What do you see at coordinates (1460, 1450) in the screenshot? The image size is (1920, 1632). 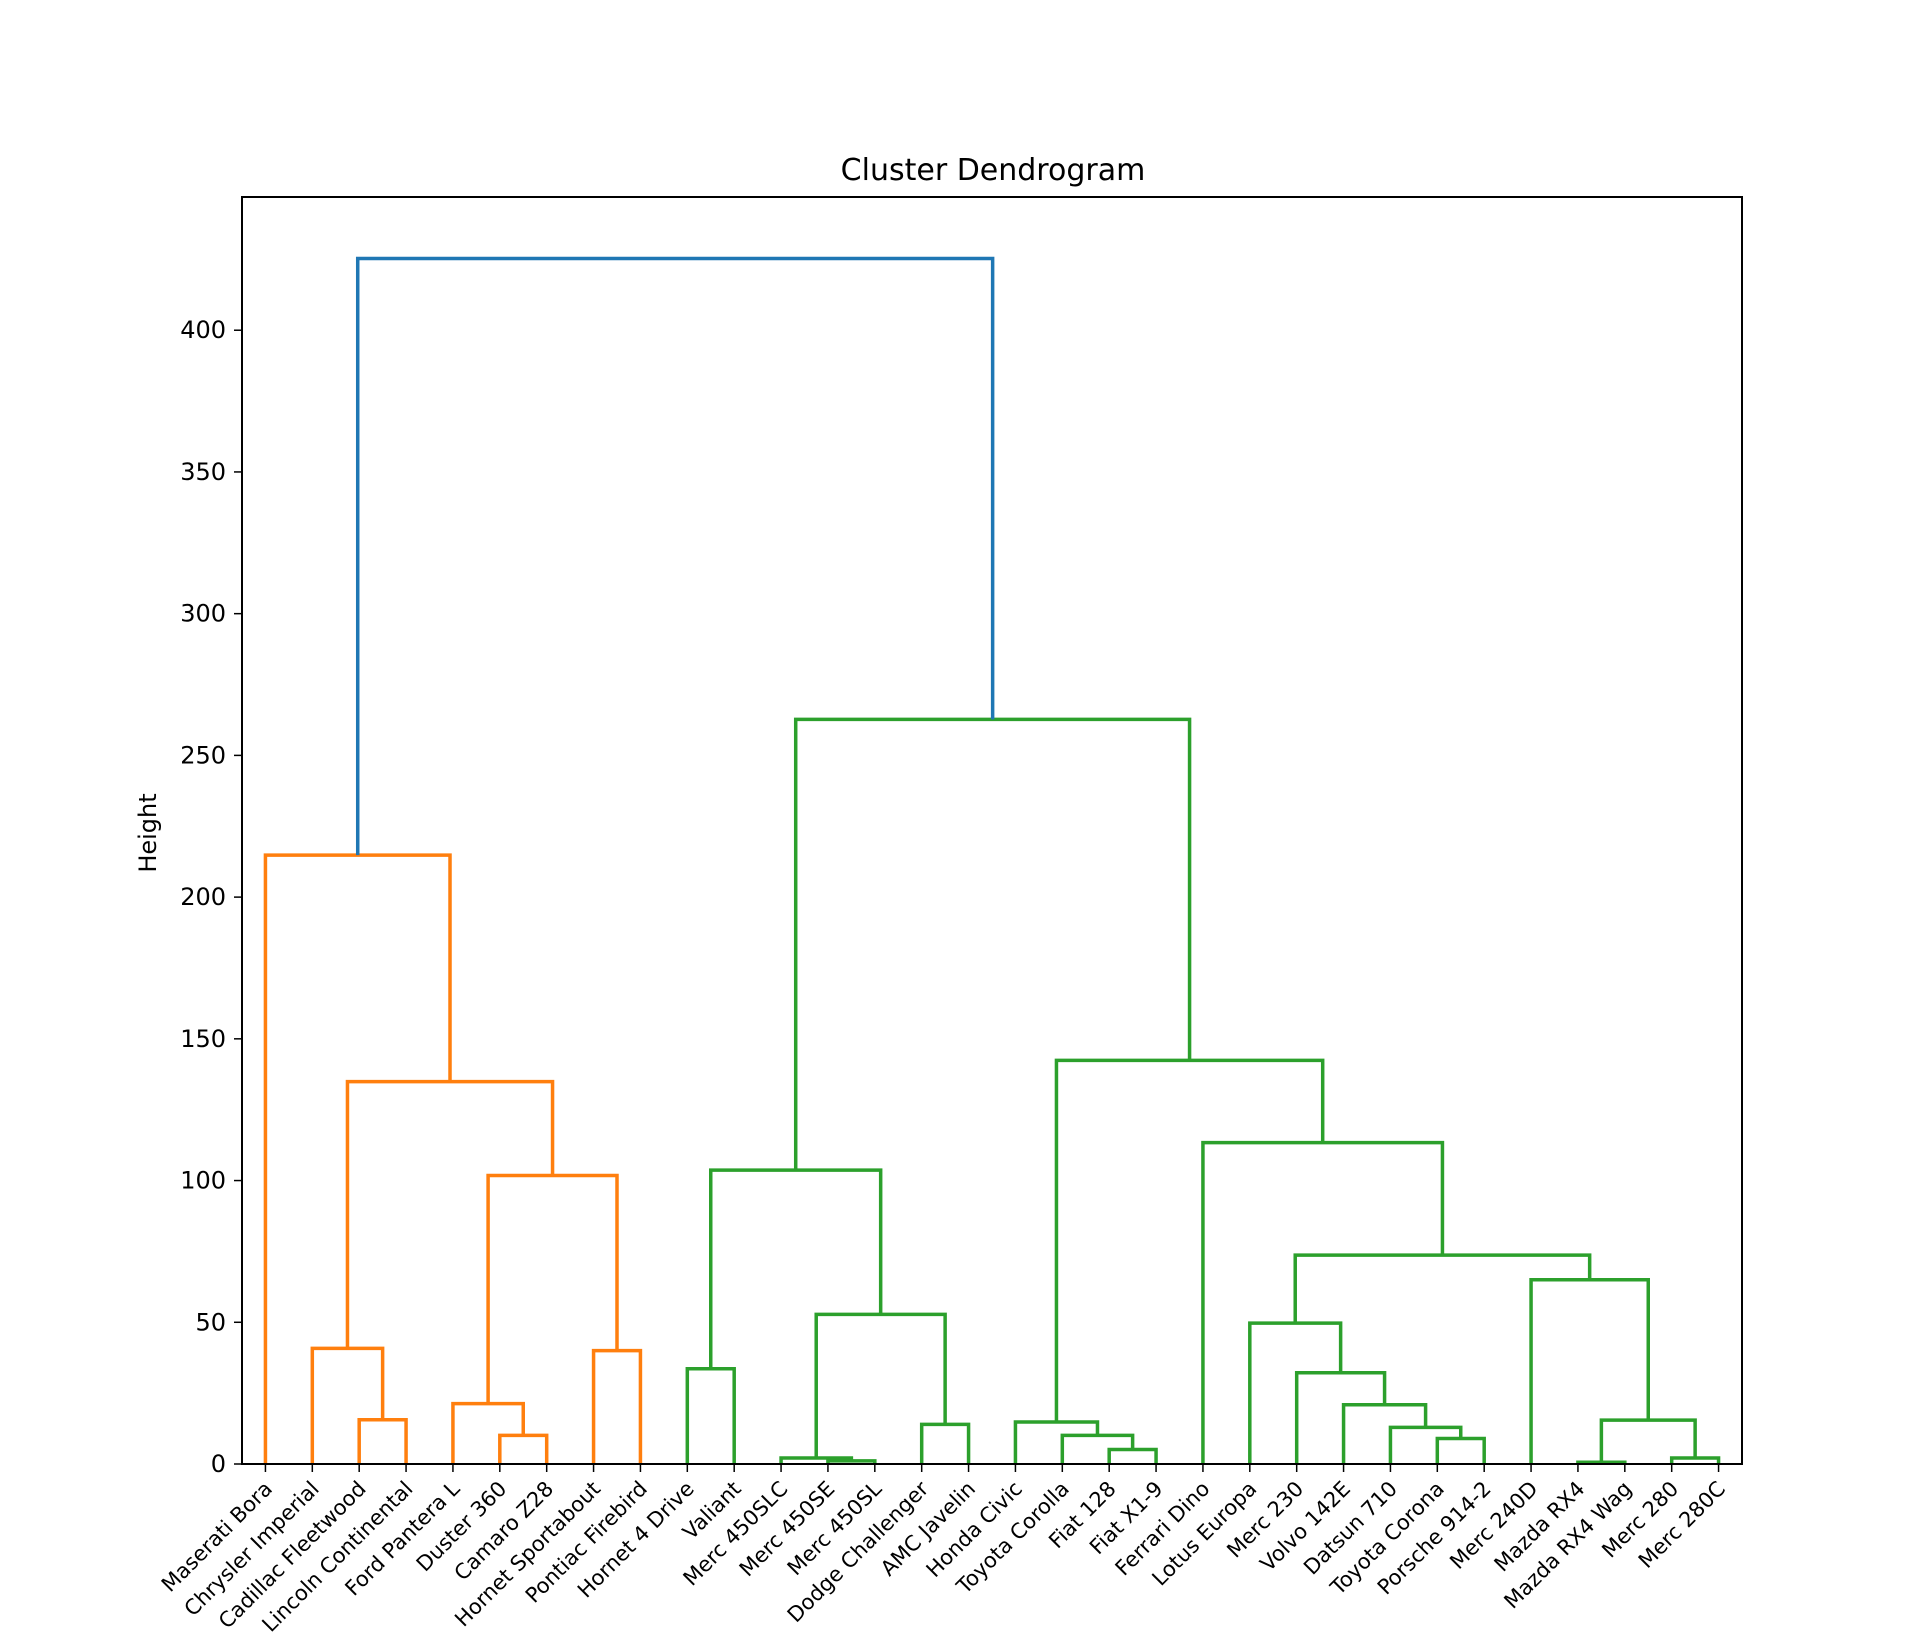 I see `dendrogram-link-m18` at bounding box center [1460, 1450].